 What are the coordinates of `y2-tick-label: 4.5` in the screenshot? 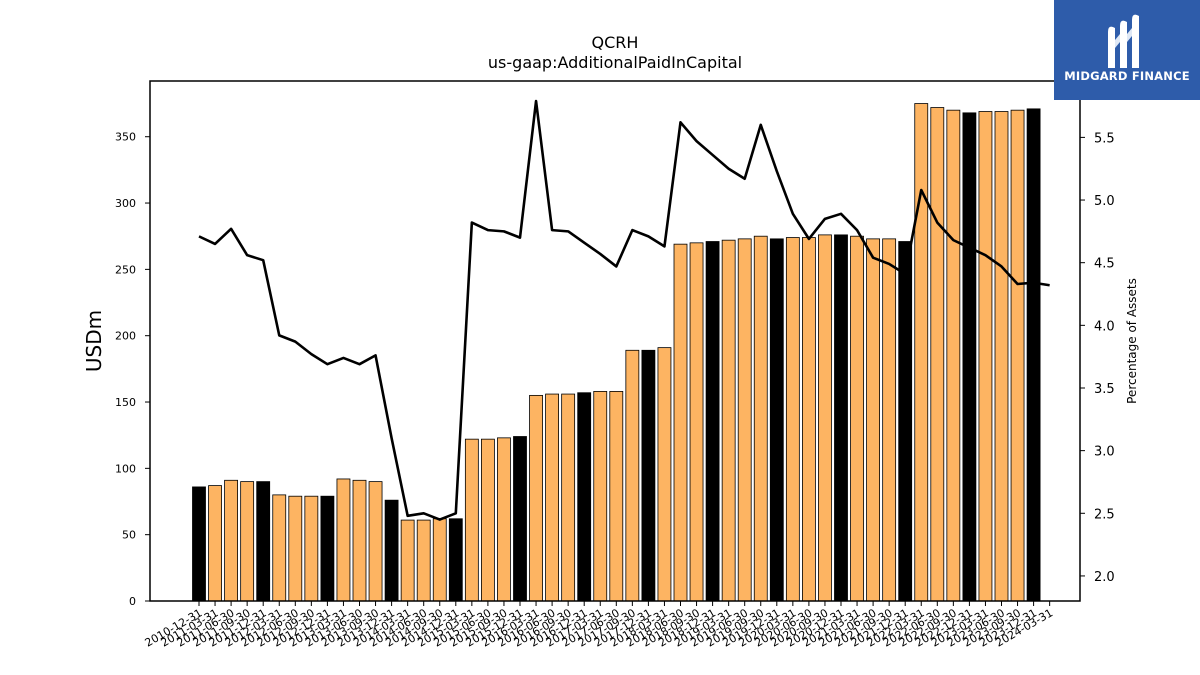 It's located at (1104, 264).